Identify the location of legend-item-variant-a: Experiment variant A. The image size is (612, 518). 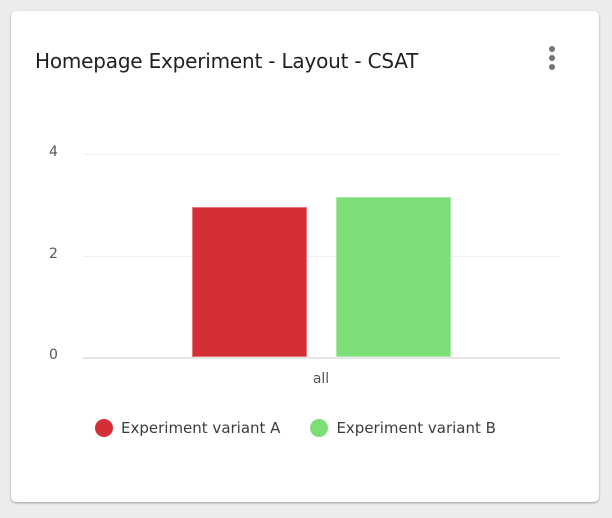
(187, 428).